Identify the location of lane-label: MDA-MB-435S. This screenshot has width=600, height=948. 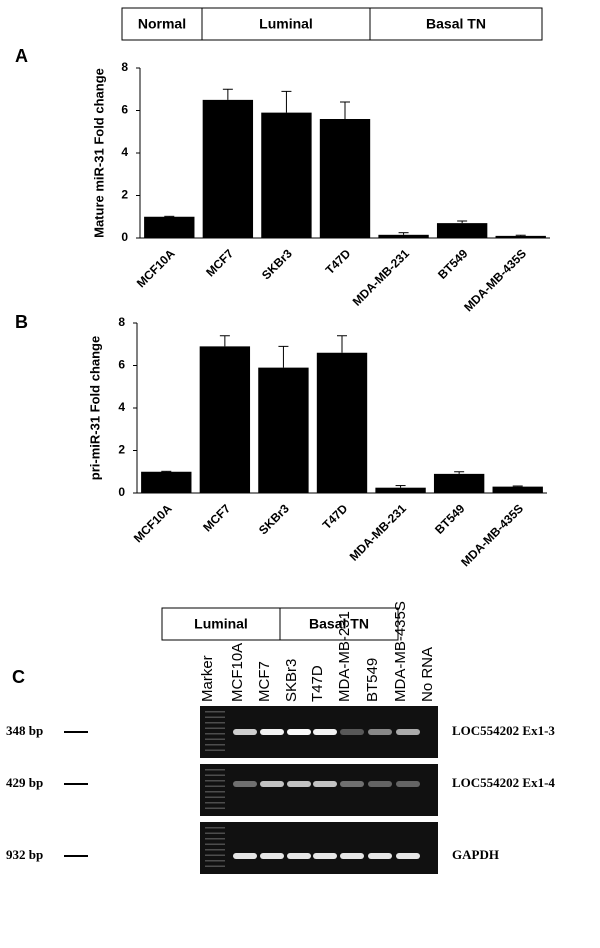
(400, 651).